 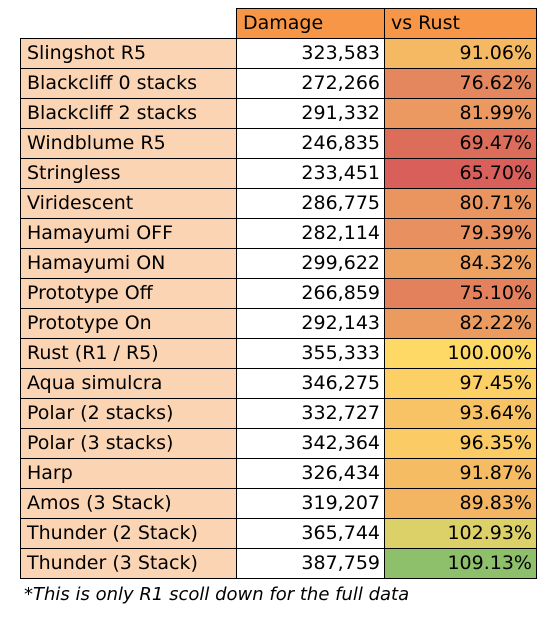 What do you see at coordinates (460, 113) in the screenshot?
I see `vs-rust-value: 81.99%` at bounding box center [460, 113].